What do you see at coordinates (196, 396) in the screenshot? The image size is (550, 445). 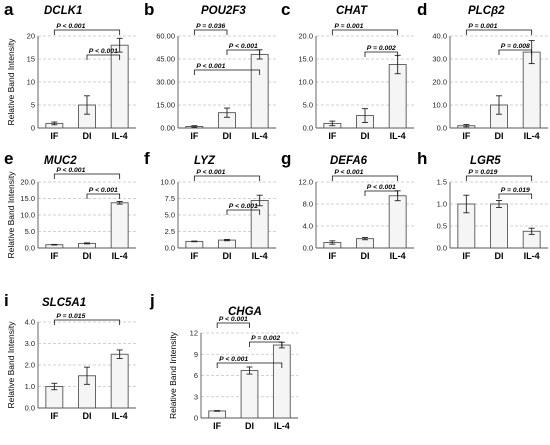 I see `y-tick-label: 3` at bounding box center [196, 396].